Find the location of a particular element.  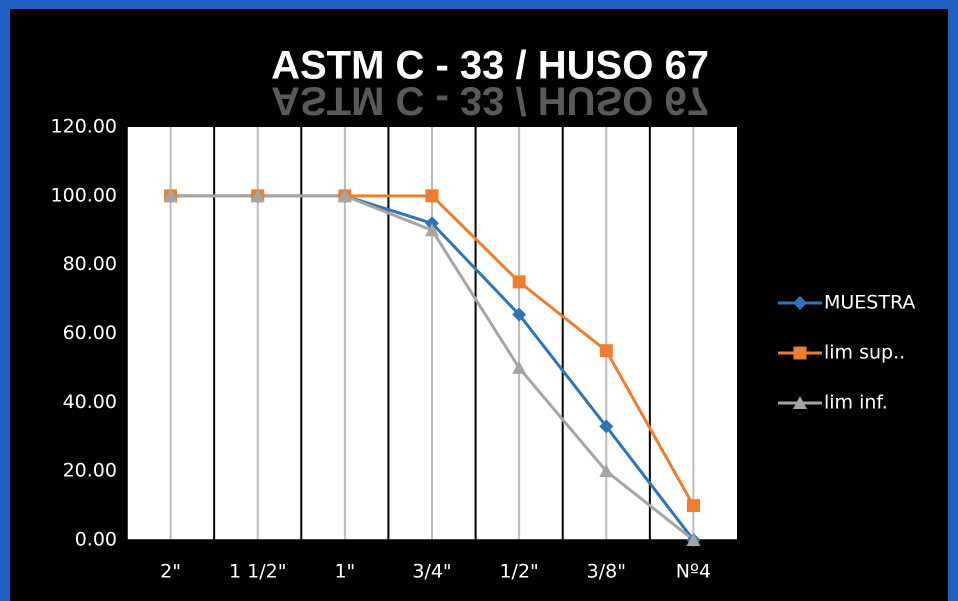

x-tick-label: 2" is located at coordinates (170, 572).